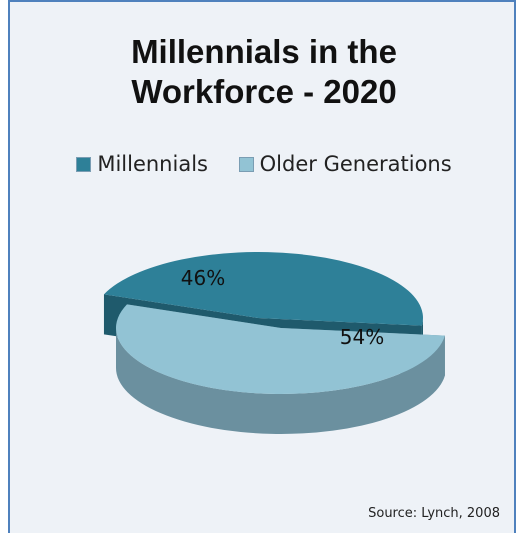 This screenshot has width=518, height=535. I want to click on legend-item-millennials: Millennials, so click(142, 164).